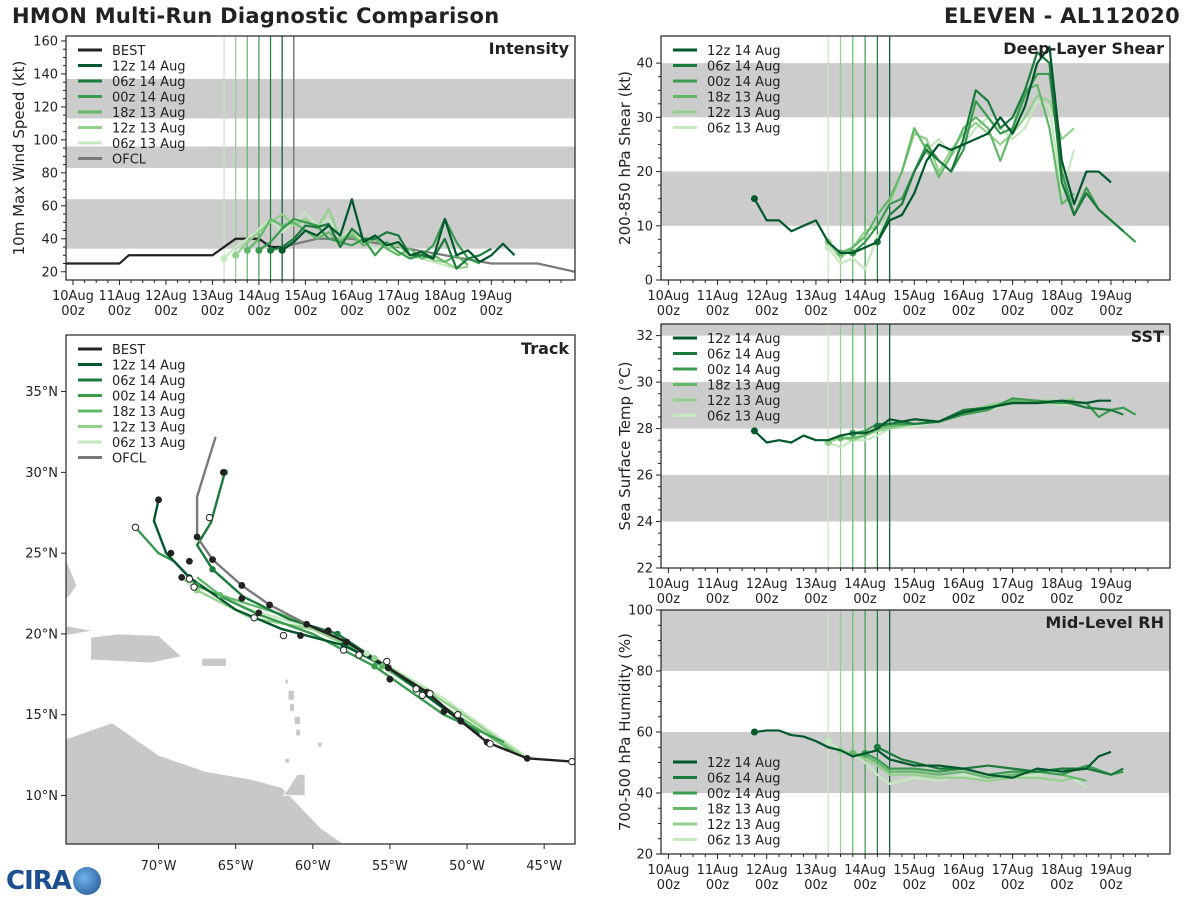 The width and height of the screenshot is (1200, 900). What do you see at coordinates (625, 158) in the screenshot?
I see `y-axis-label: 200-850 hPa Shear (kt)` at bounding box center [625, 158].